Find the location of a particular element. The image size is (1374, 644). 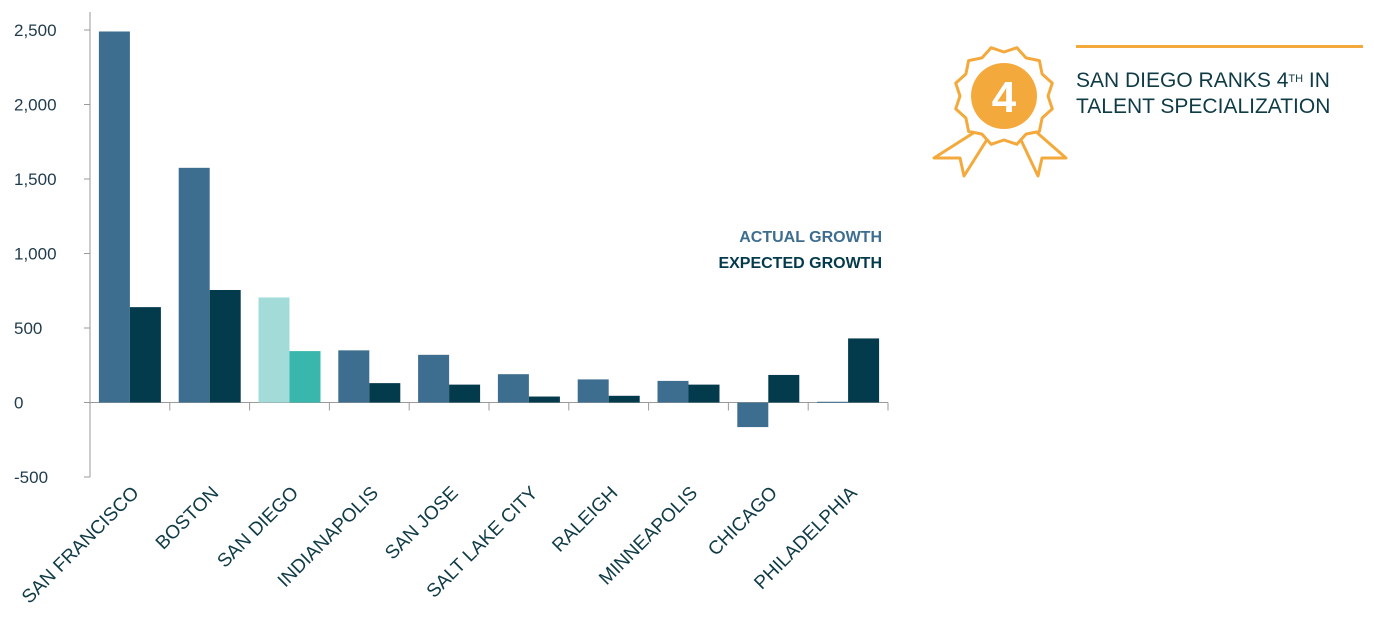

award-ribbon-icon: 4 is located at coordinates (1000, 112).